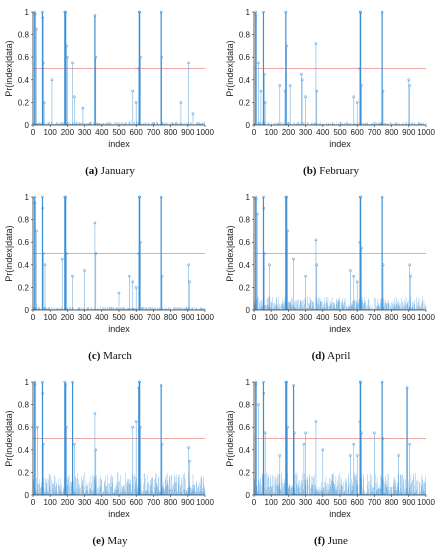 This screenshot has height=552, width=444. What do you see at coordinates (68, 317) in the screenshot?
I see `x-tick-label: 200` at bounding box center [68, 317].